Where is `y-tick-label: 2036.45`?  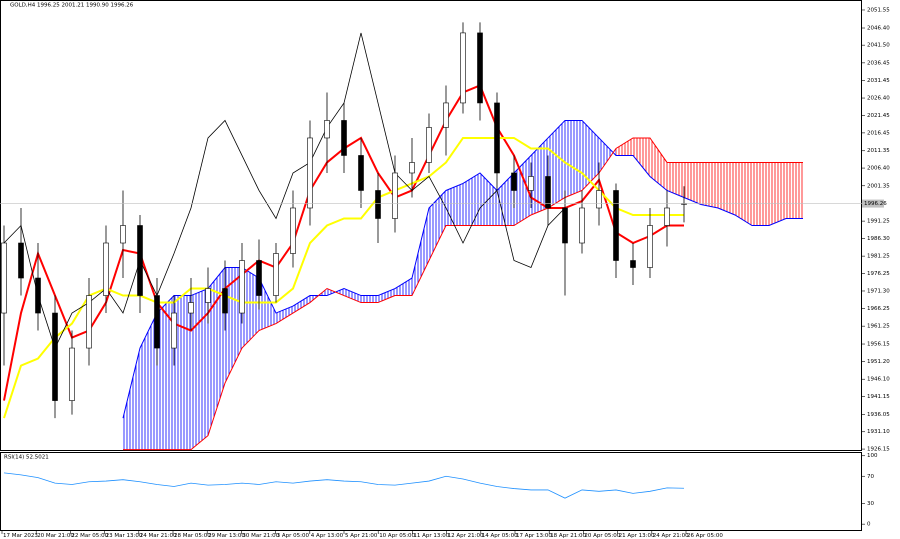 y-tick-label: 2036.45 is located at coordinates (878, 63).